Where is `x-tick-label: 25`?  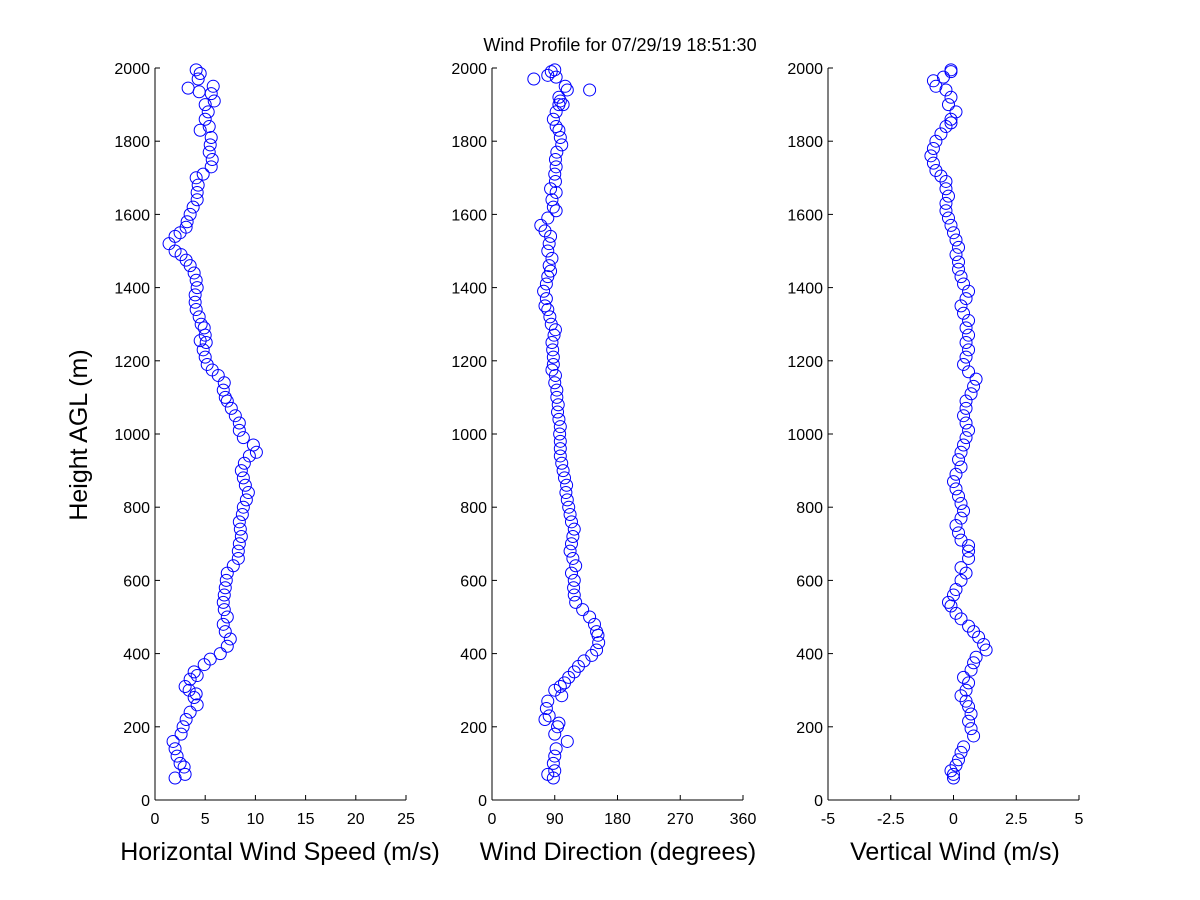 x-tick-label: 25 is located at coordinates (406, 819).